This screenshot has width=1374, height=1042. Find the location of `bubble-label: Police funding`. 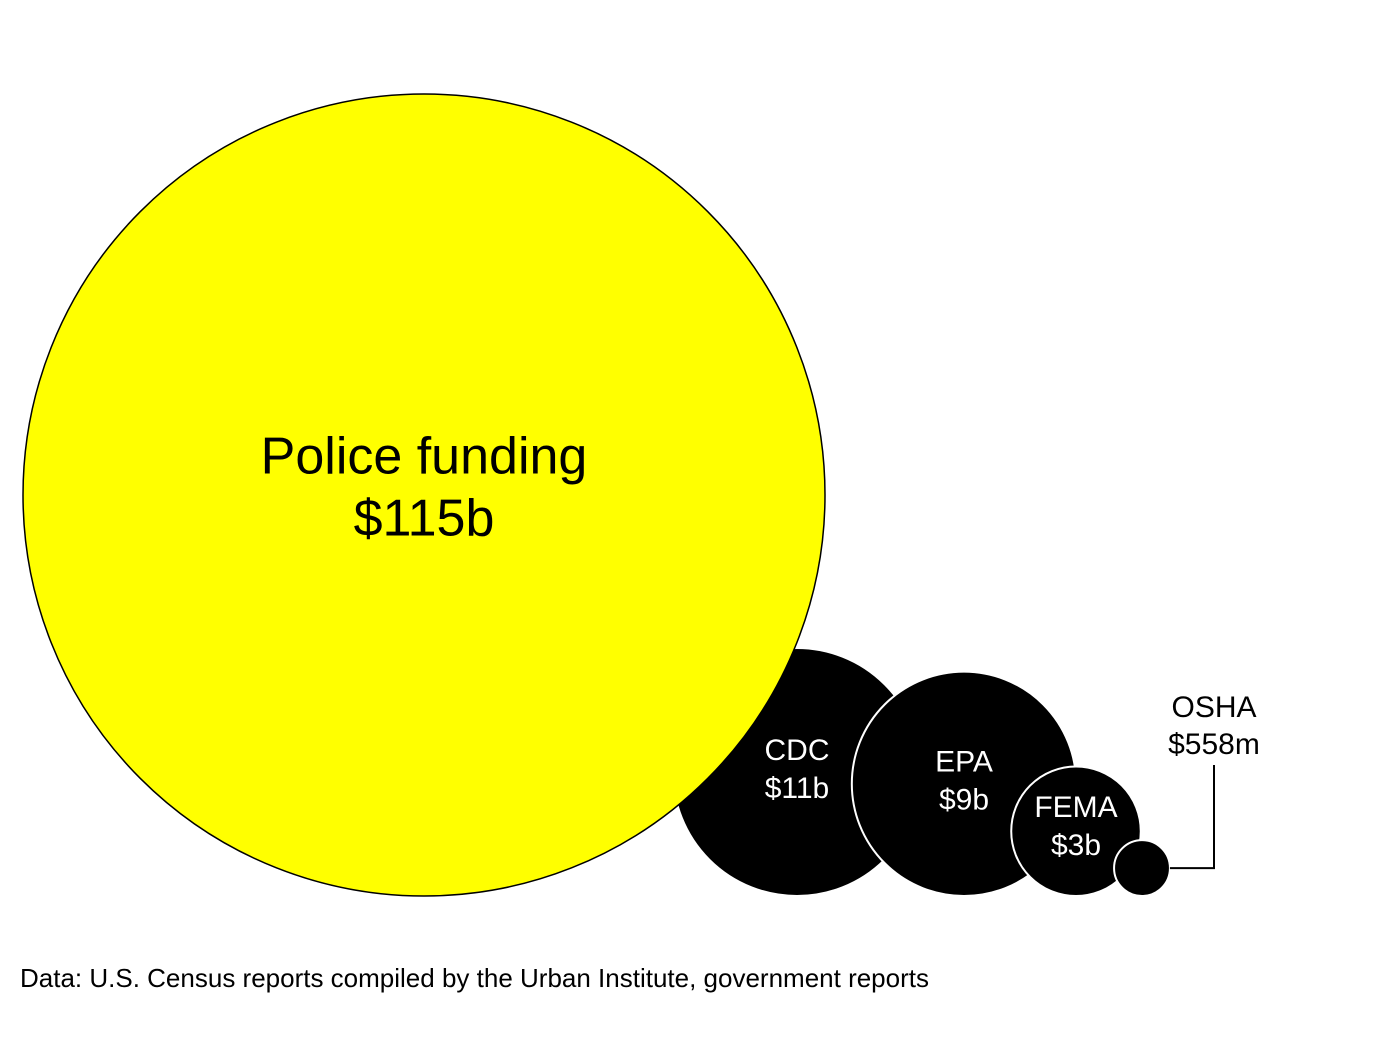

bubble-label: Police funding is located at coordinates (424, 457).